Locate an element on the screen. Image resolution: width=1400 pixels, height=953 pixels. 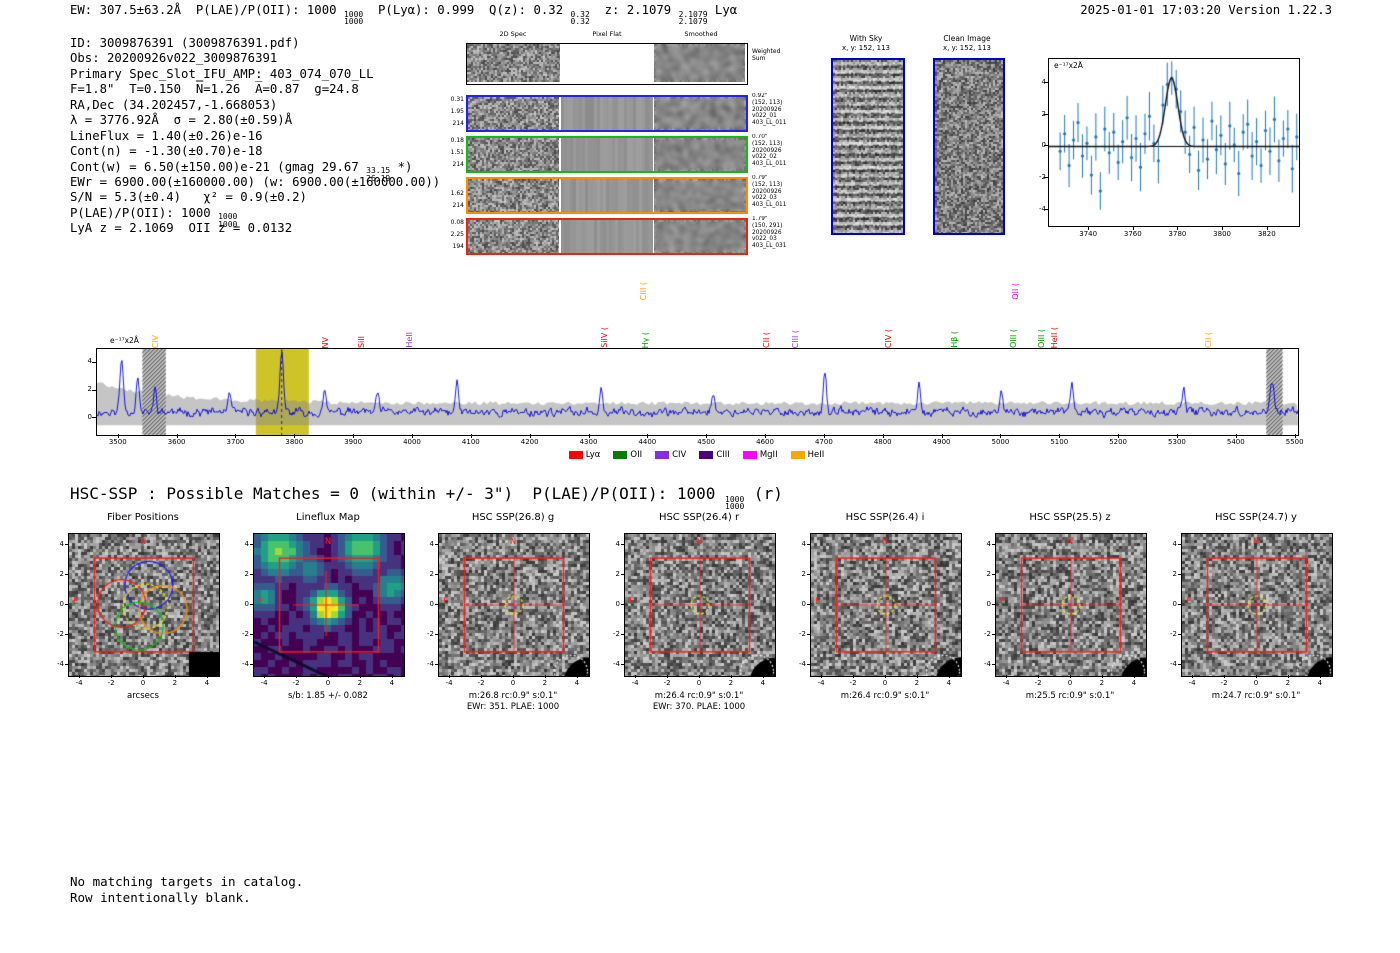
legend-label: Lyα is located at coordinates (593, 455).